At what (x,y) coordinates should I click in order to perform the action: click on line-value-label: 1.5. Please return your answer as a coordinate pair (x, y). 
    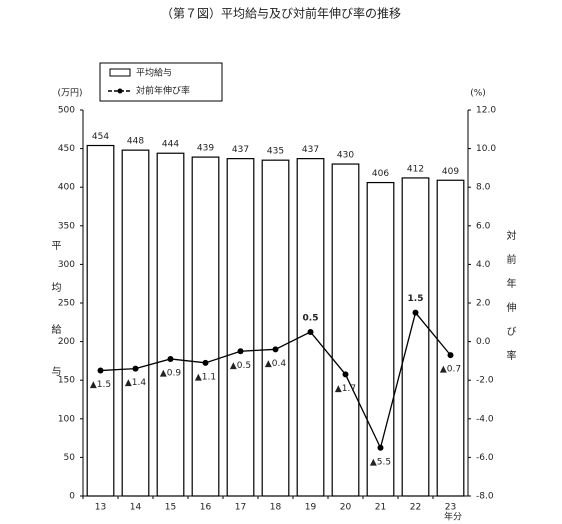
    Looking at the image, I should click on (416, 299).